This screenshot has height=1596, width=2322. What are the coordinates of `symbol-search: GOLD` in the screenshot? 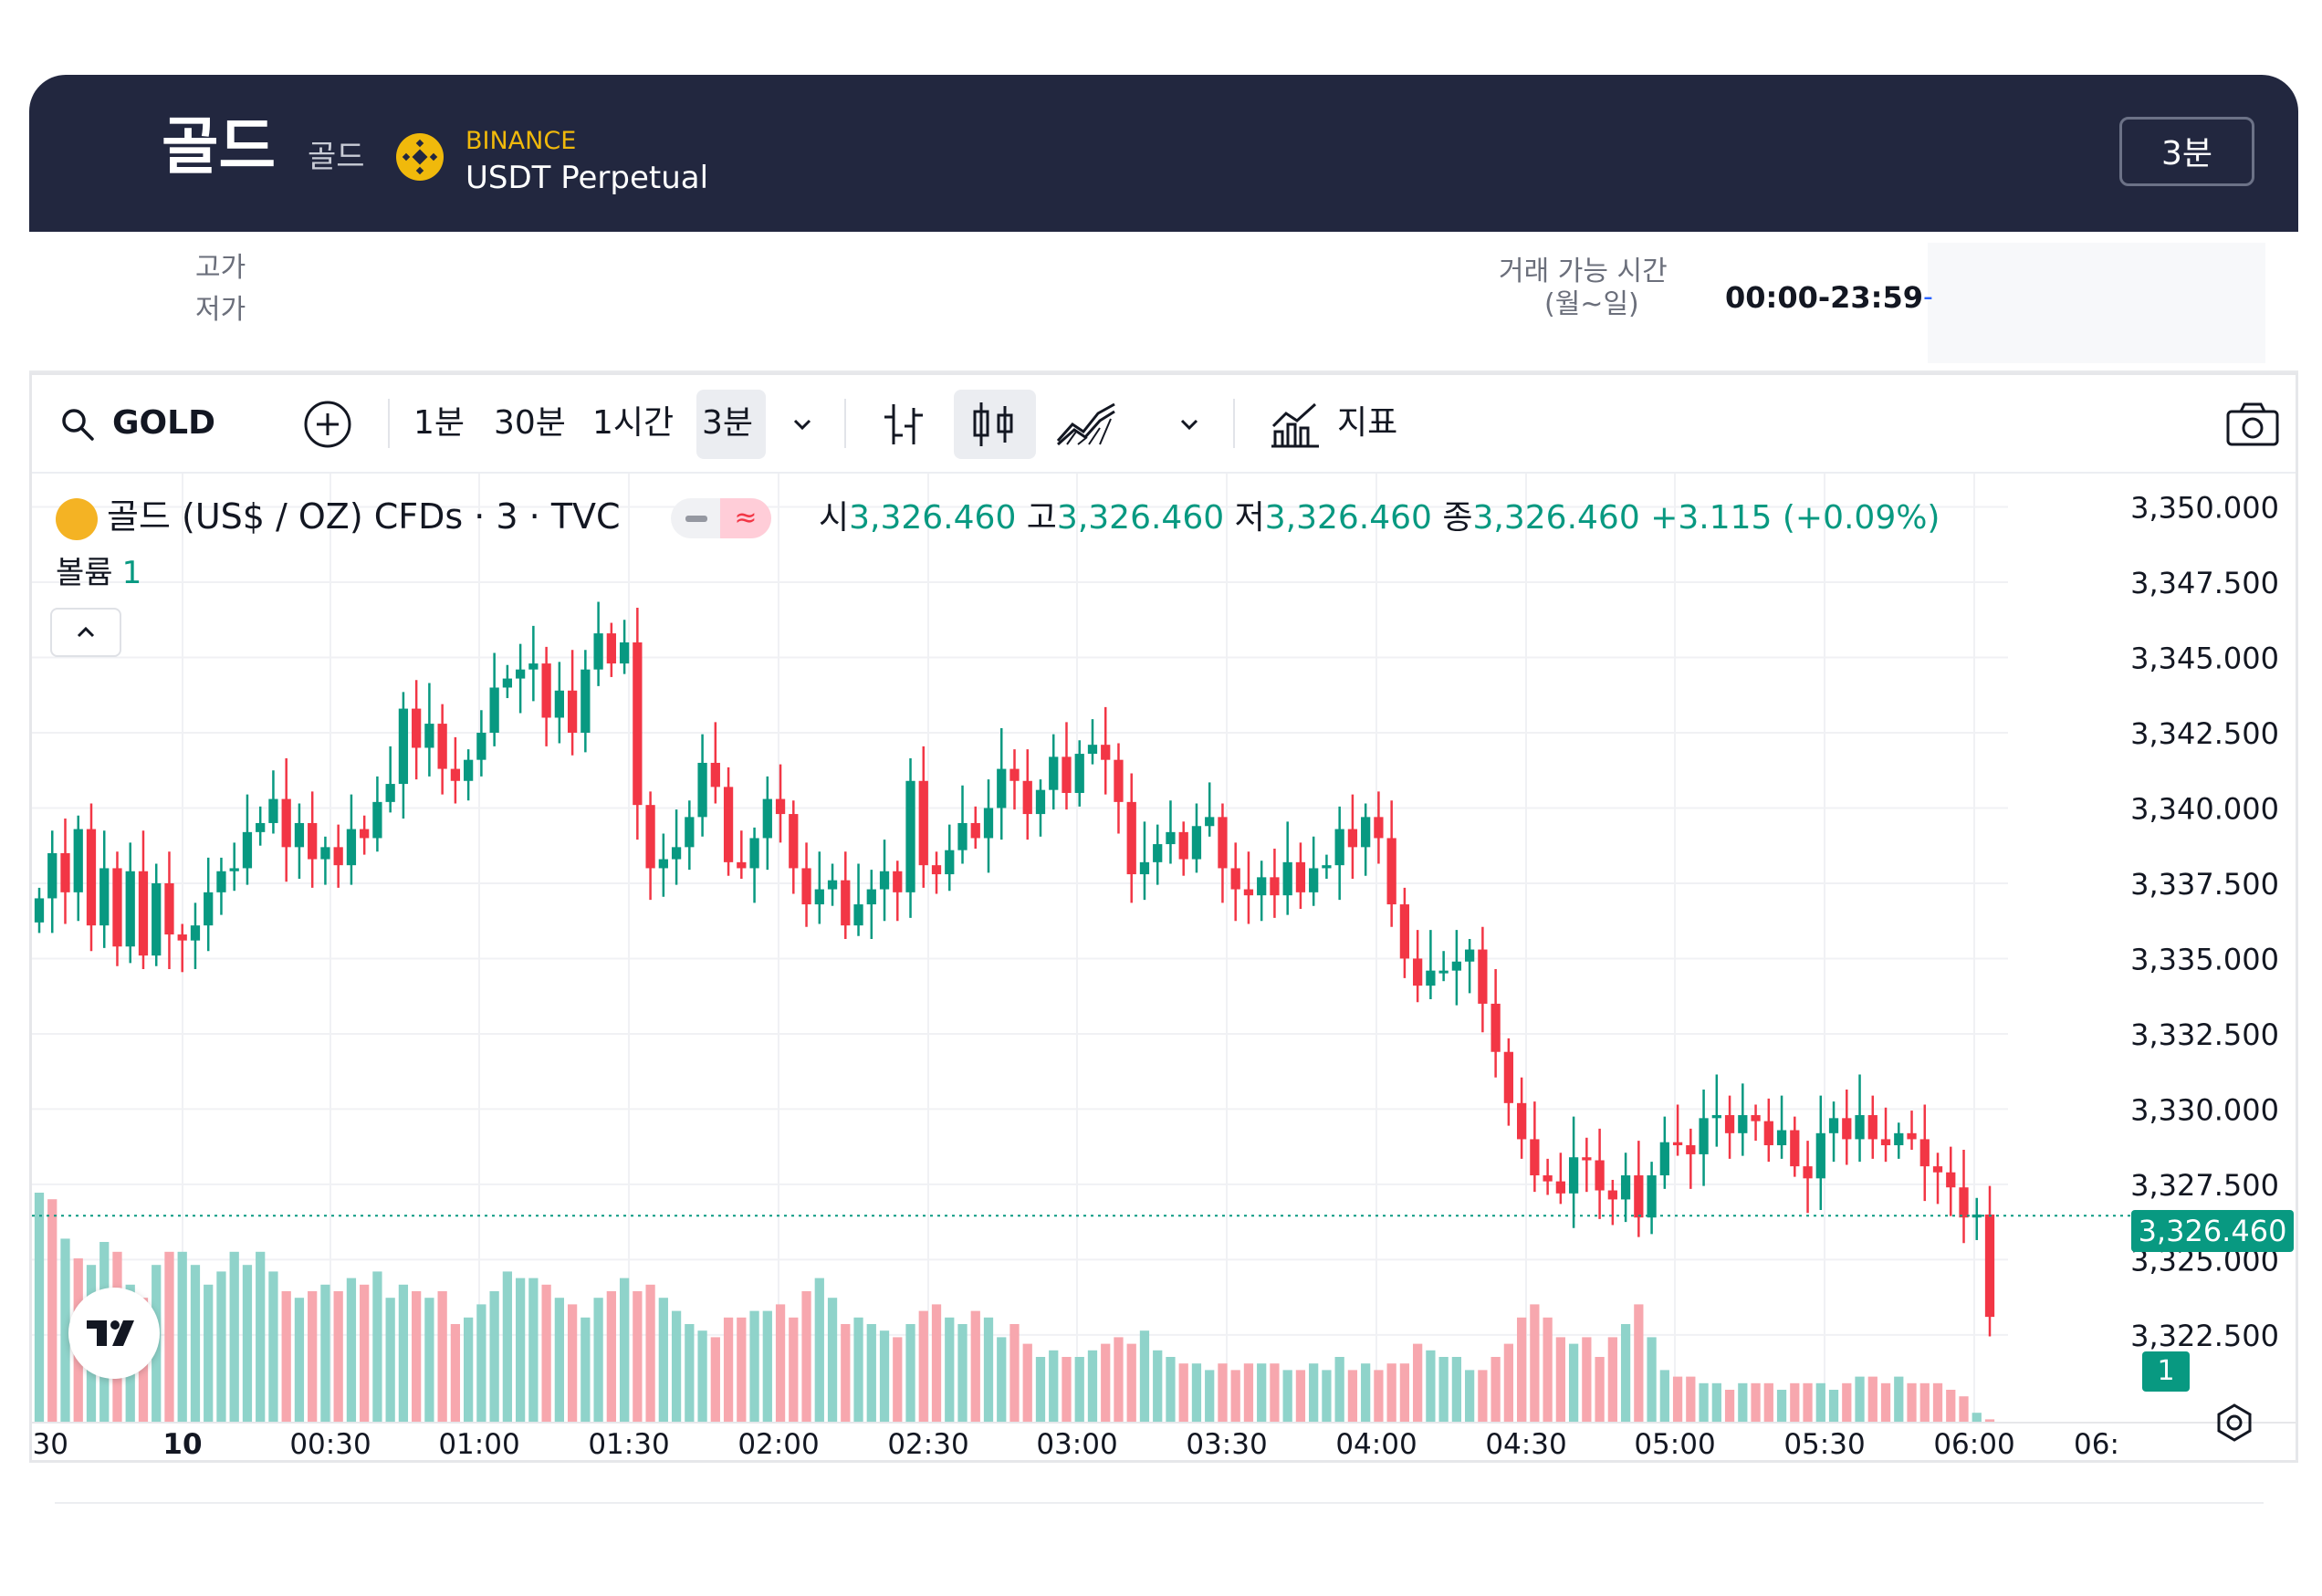 It's located at (163, 423).